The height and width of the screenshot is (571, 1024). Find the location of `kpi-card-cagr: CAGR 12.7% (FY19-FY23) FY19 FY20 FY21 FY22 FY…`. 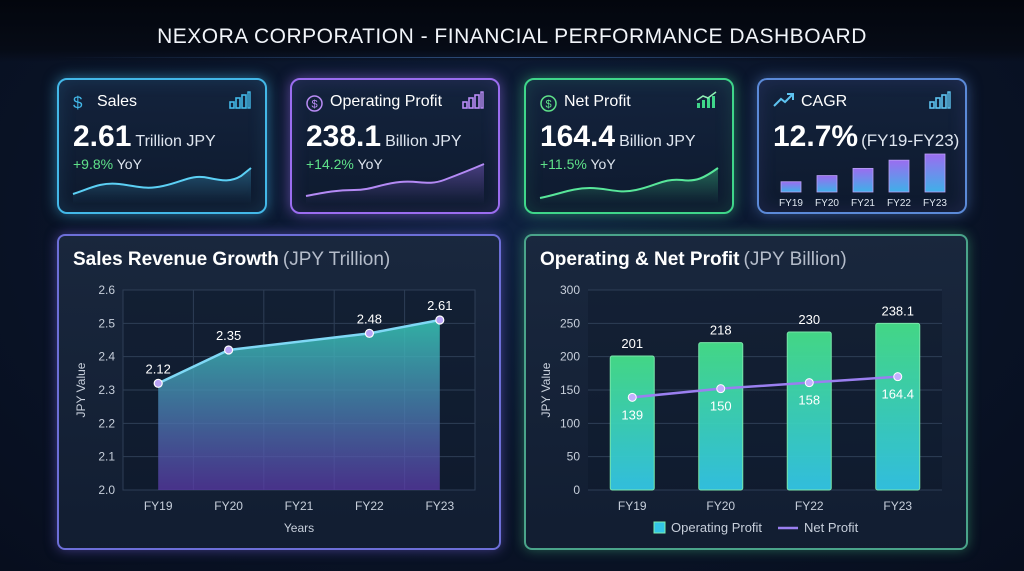

kpi-card-cagr: CAGR 12.7% (FY19-FY23) FY19 FY20 FY21 FY22 FY… is located at coordinates (862, 146).